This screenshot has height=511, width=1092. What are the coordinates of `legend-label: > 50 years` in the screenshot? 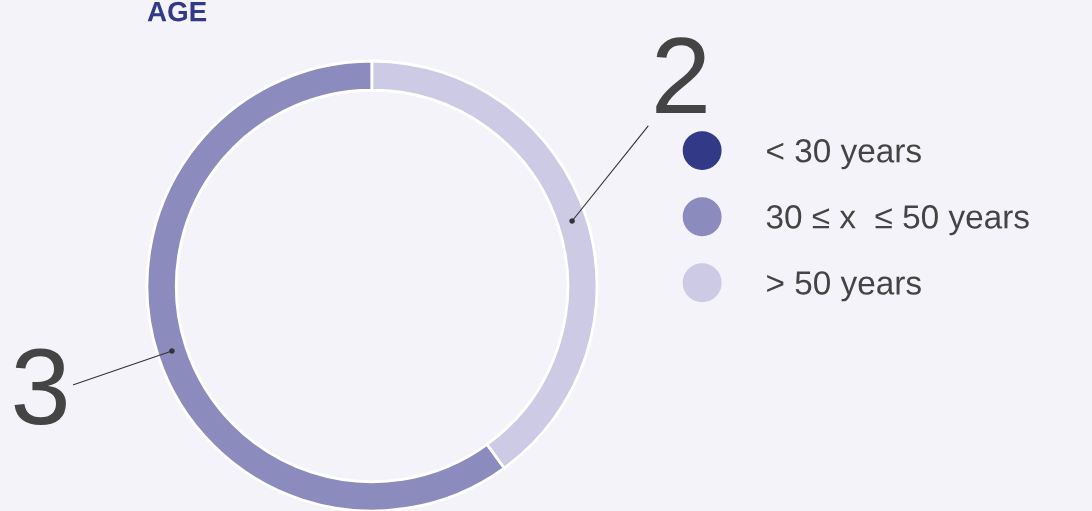 It's located at (844, 286).